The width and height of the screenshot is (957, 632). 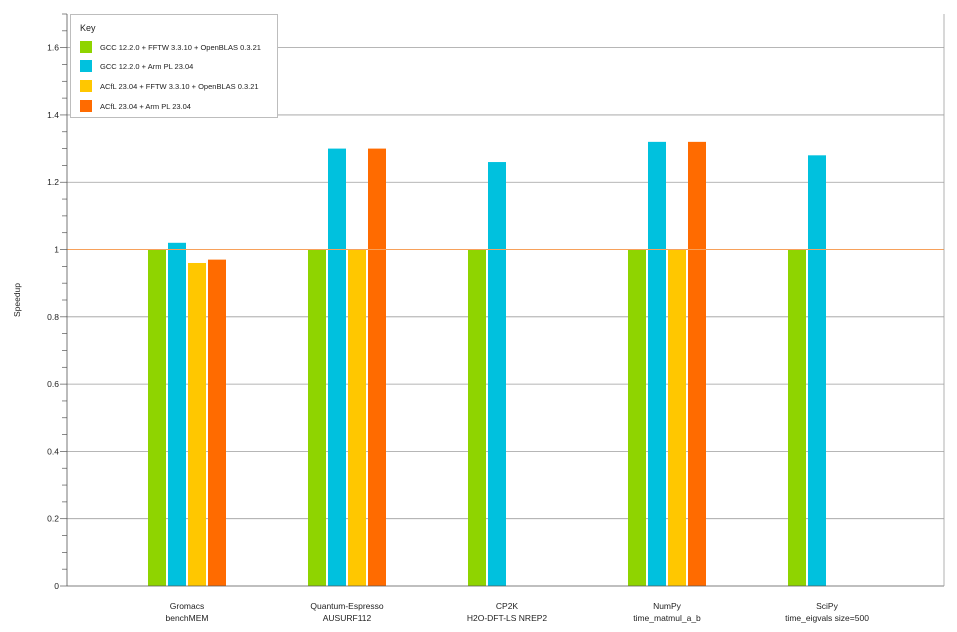 What do you see at coordinates (507, 606) in the screenshot?
I see `x-tick-label: CP2K` at bounding box center [507, 606].